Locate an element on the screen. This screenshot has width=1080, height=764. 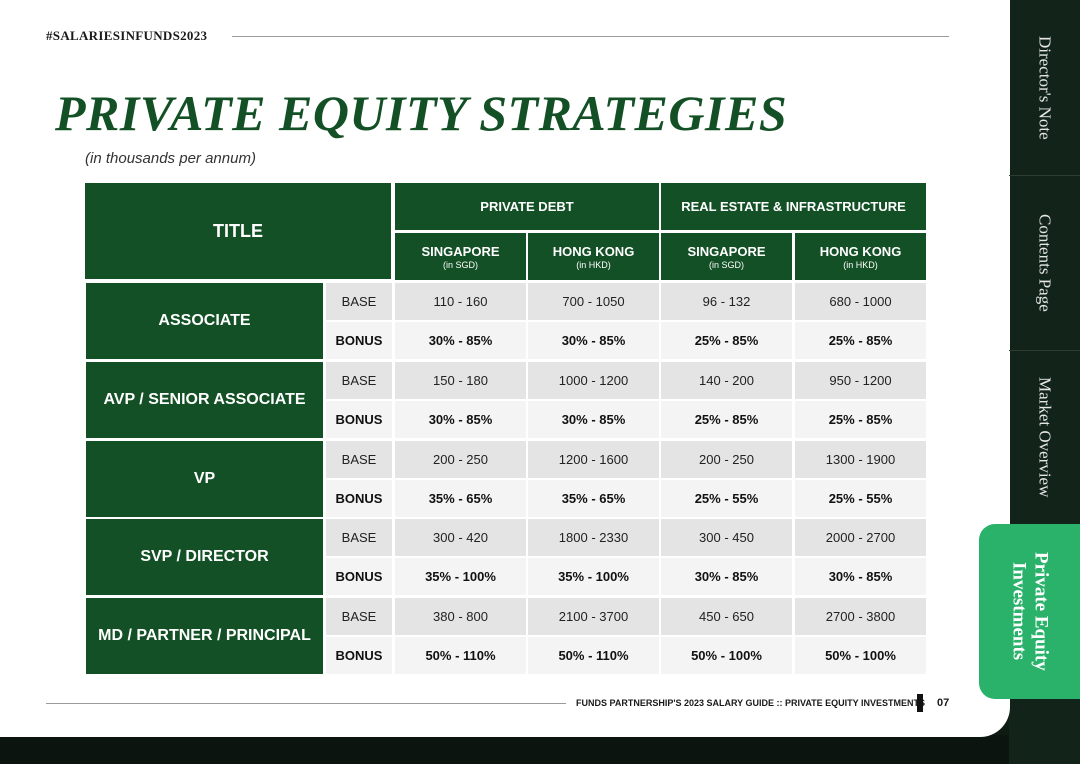
nav-tab-contents-page: Contents Page is located at coordinates (1044, 263).